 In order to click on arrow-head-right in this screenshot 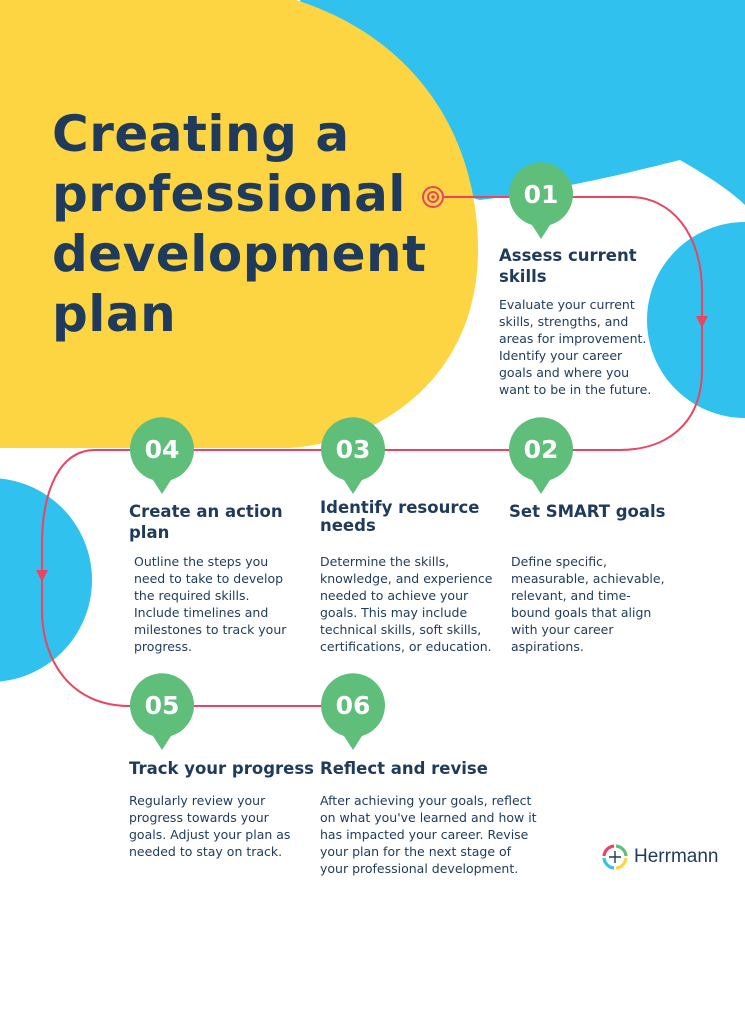, I will do `click(702, 322)`.